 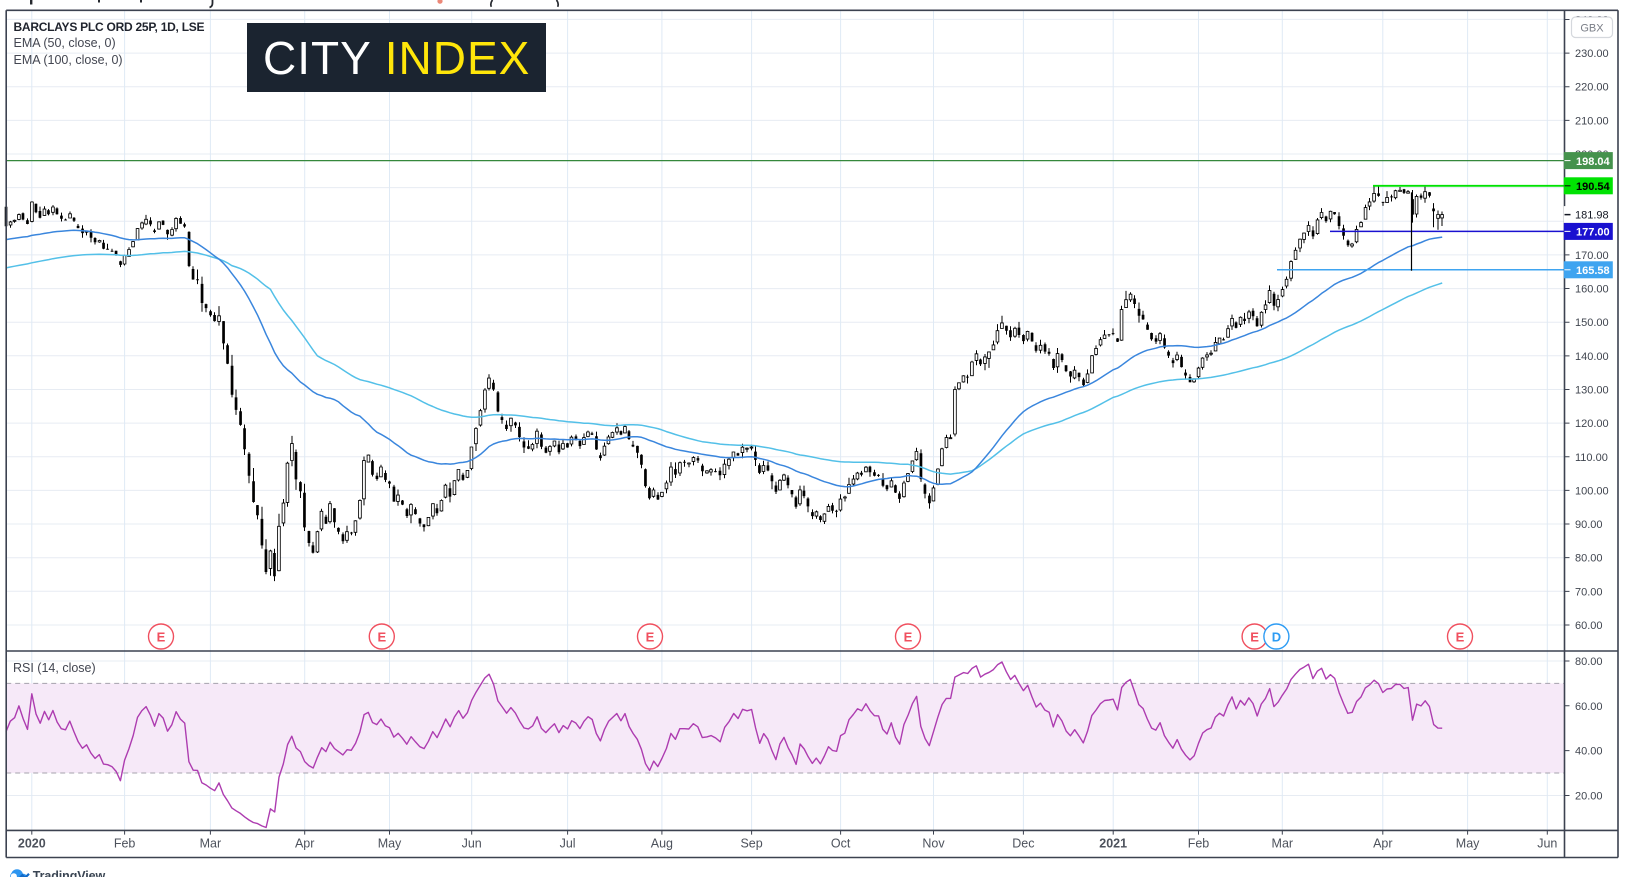 I want to click on svg-text: 165.58, so click(x=1593, y=271).